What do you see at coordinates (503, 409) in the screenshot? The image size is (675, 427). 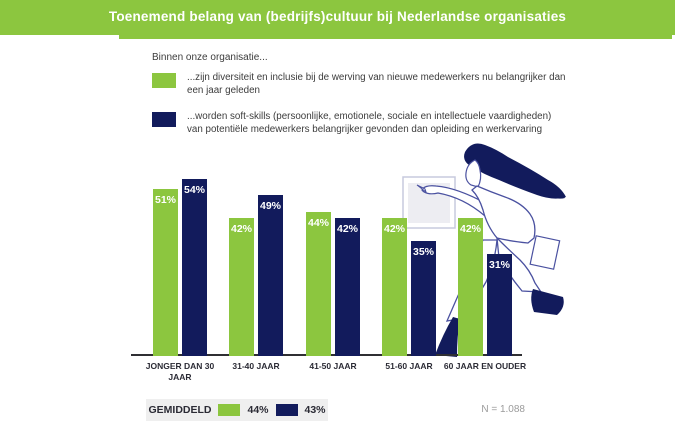 I see `sample-size: N = 1.088` at bounding box center [503, 409].